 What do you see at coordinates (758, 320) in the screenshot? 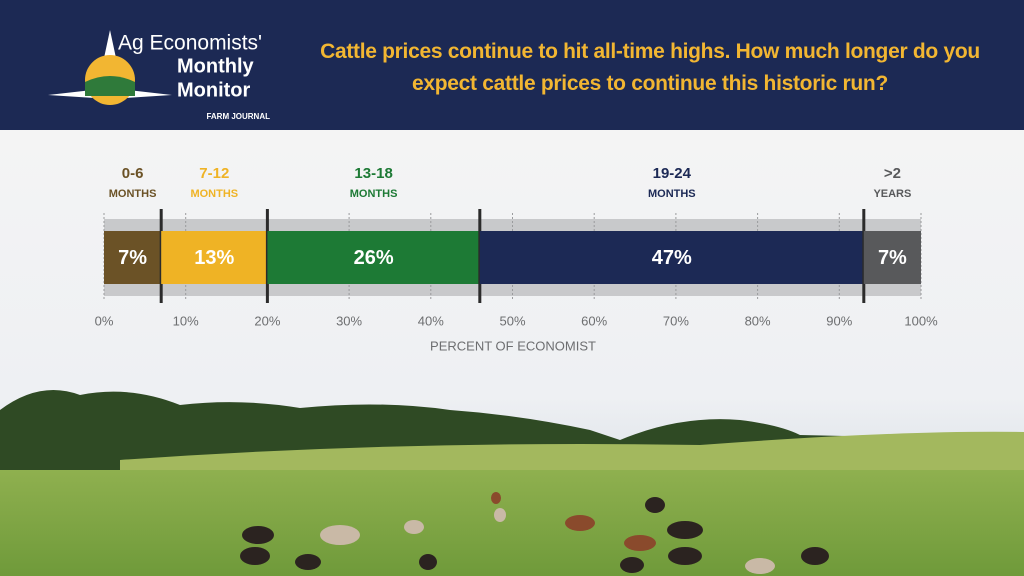
I see `x-tick-label: 80%` at bounding box center [758, 320].